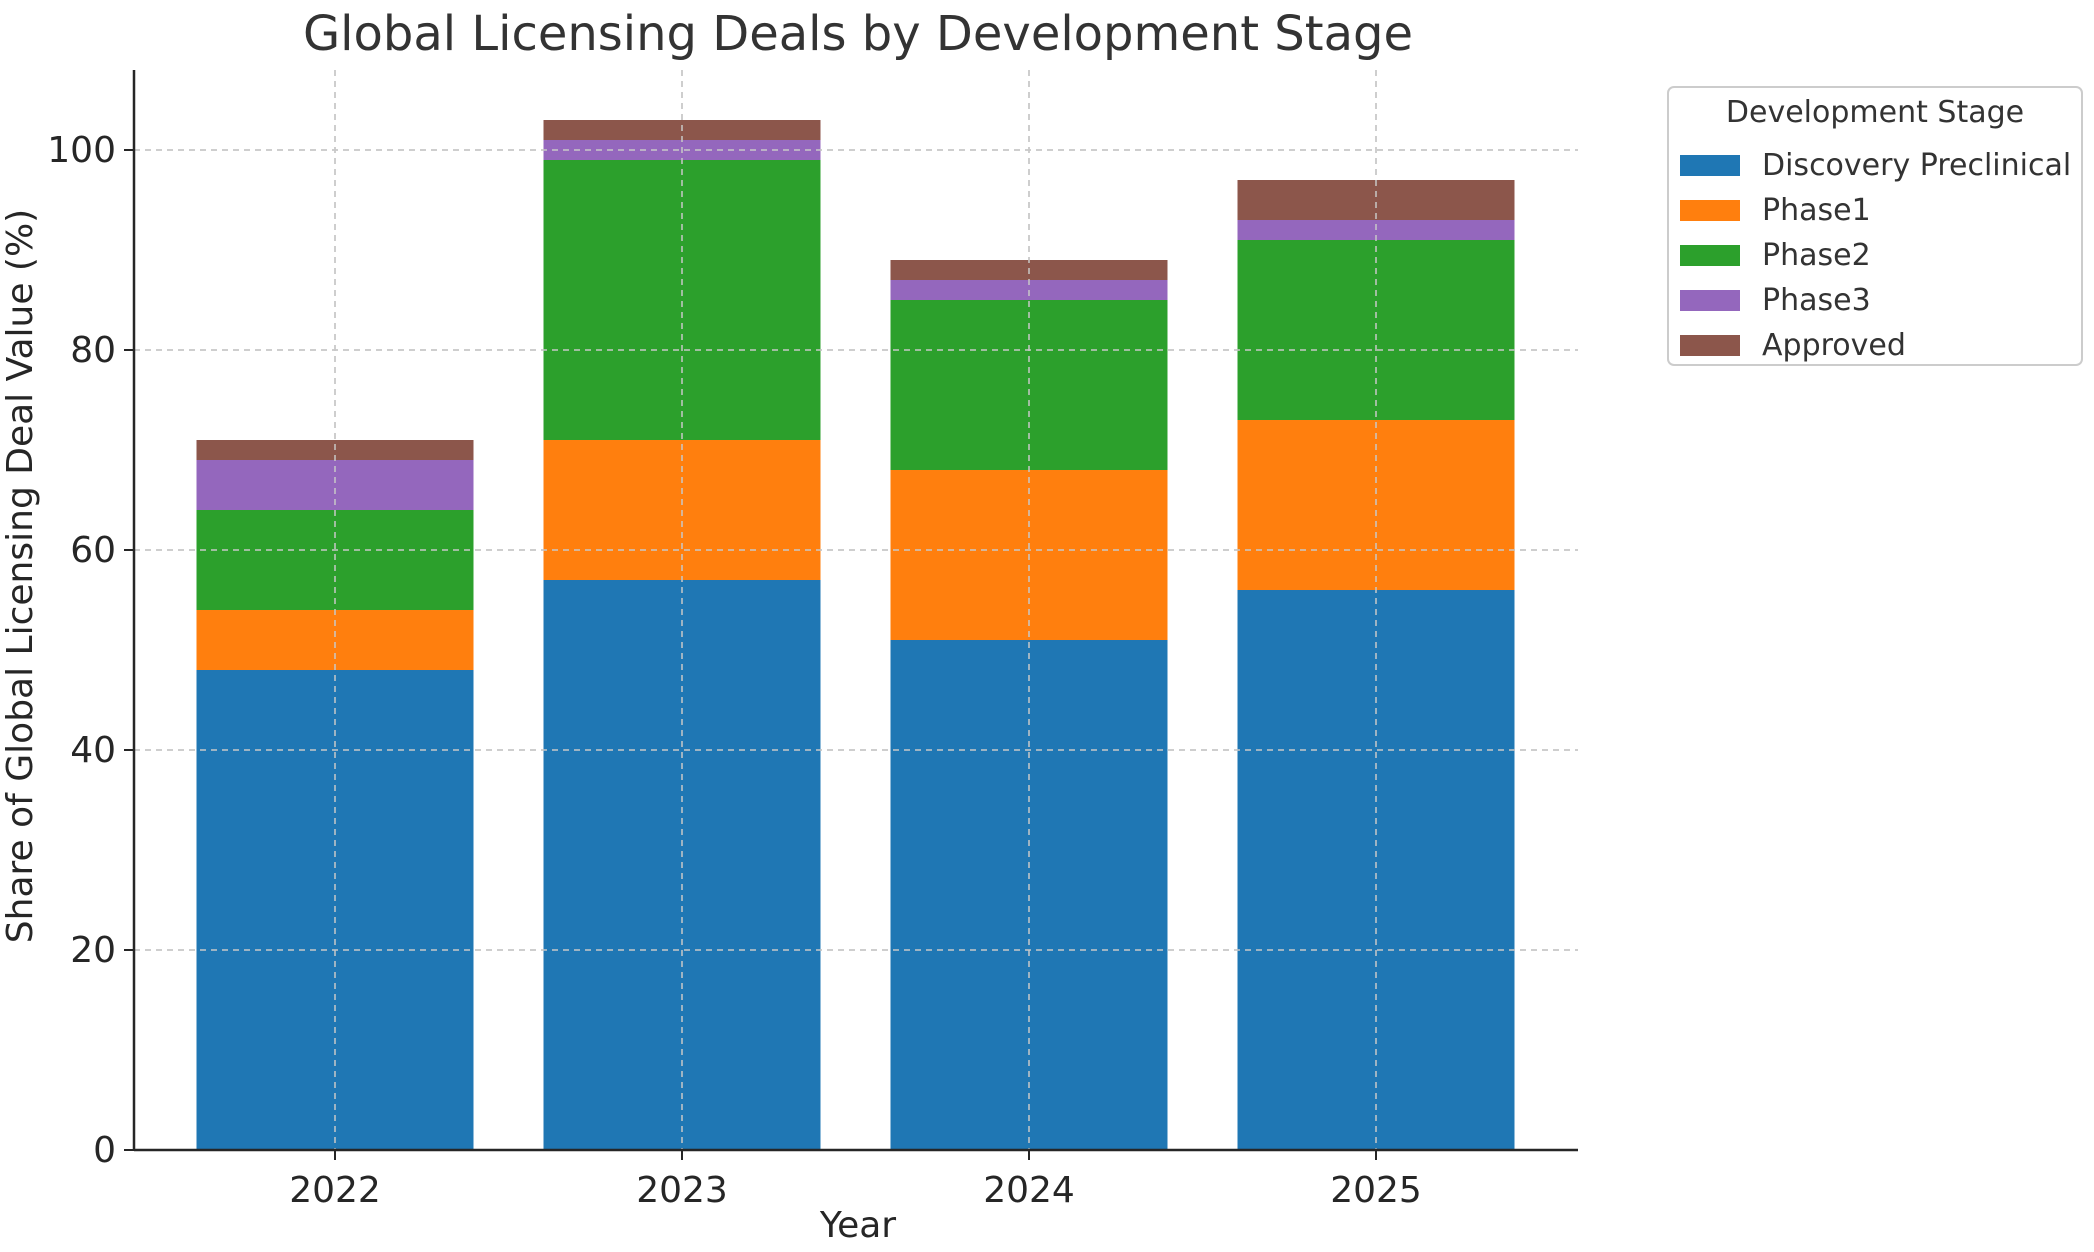 Image resolution: width=2094 pixels, height=1252 pixels. I want to click on x-tick-label: 2022, so click(335, 1190).